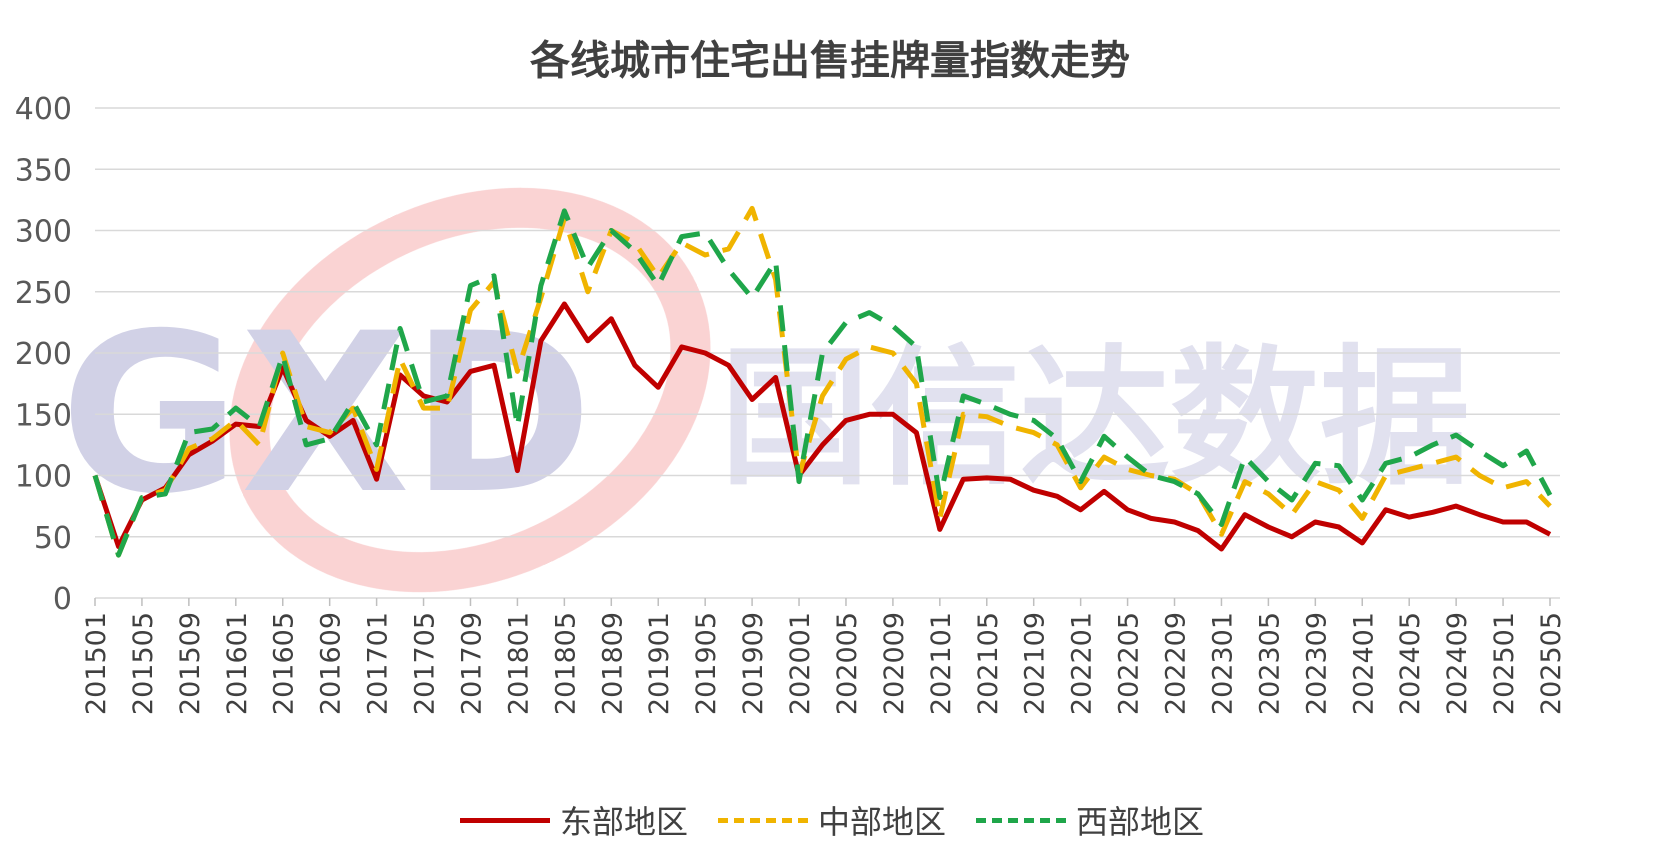  Describe the element at coordinates (1363, 663) in the screenshot. I see `x-tick-label: 202401` at that location.